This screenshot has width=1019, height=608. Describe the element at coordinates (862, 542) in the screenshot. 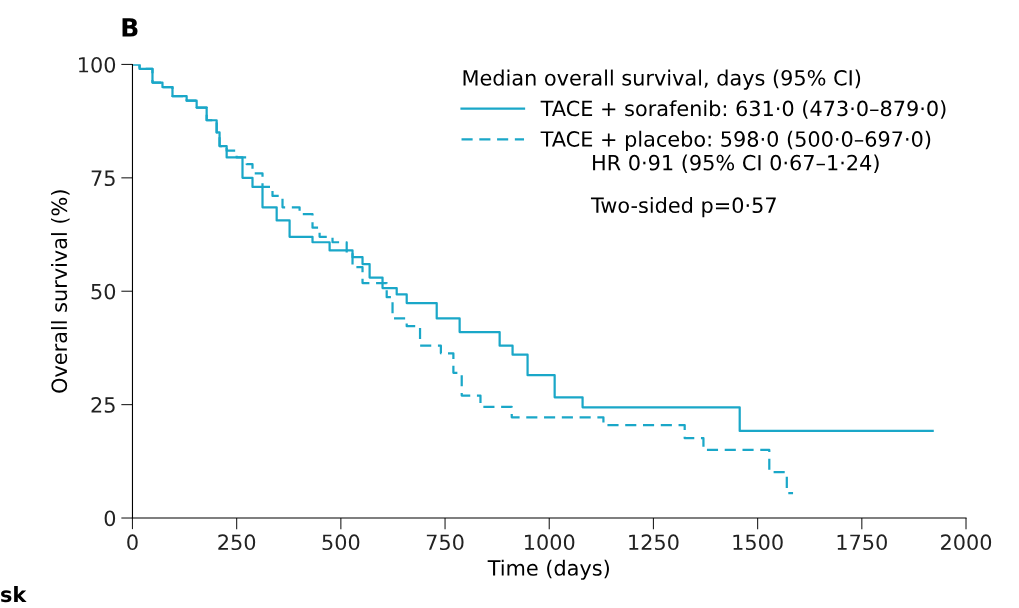

I see `x-tick-label: 1750` at that location.